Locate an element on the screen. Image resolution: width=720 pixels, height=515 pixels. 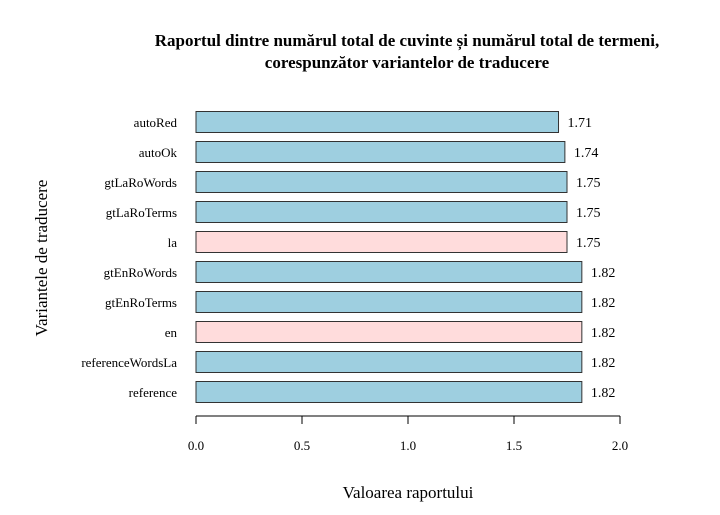
x-tick-label: 1.5 is located at coordinates (514, 445).